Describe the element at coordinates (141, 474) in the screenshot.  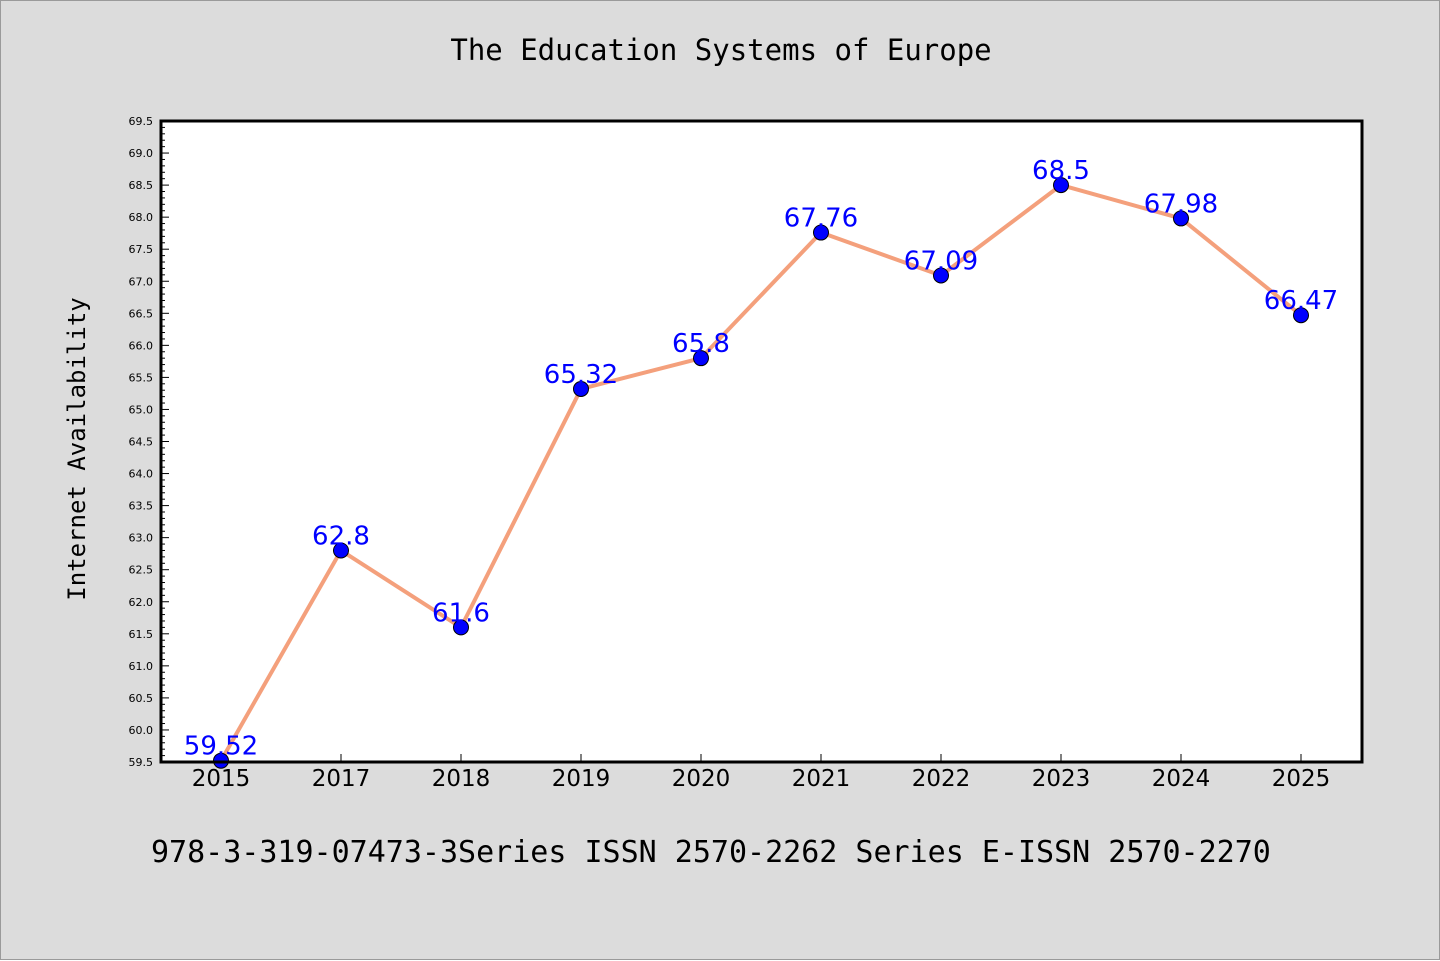
I see `y-tick-label: 64.0` at that location.